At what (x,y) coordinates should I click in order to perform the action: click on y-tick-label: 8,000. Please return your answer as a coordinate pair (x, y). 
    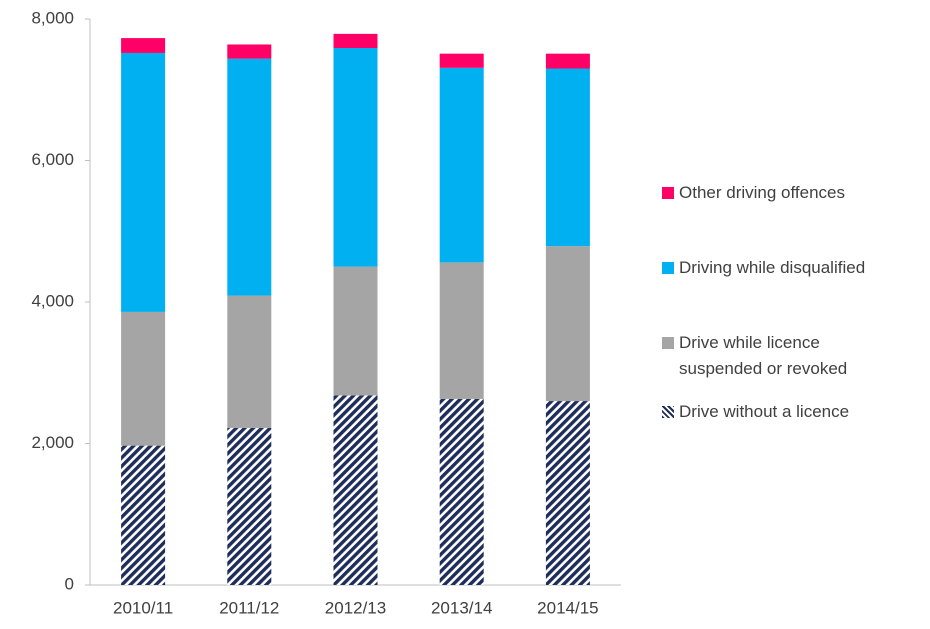
    Looking at the image, I should click on (52, 17).